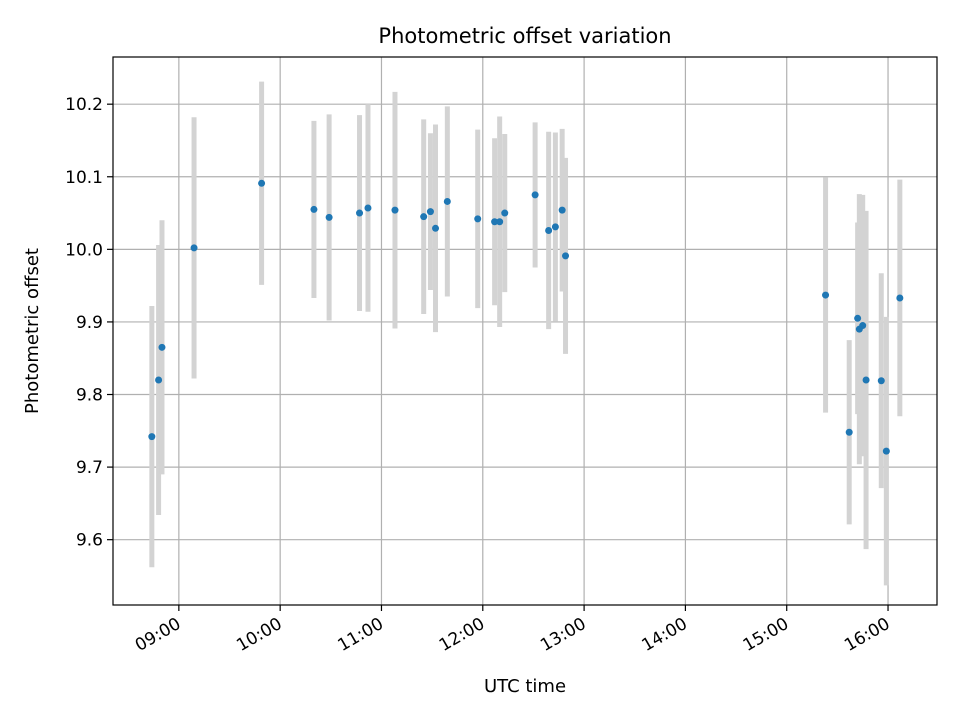 Image resolution: width=960 pixels, height=720 pixels. What do you see at coordinates (89, 396) in the screenshot?
I see `y-tick-label: 9.8` at bounding box center [89, 396].